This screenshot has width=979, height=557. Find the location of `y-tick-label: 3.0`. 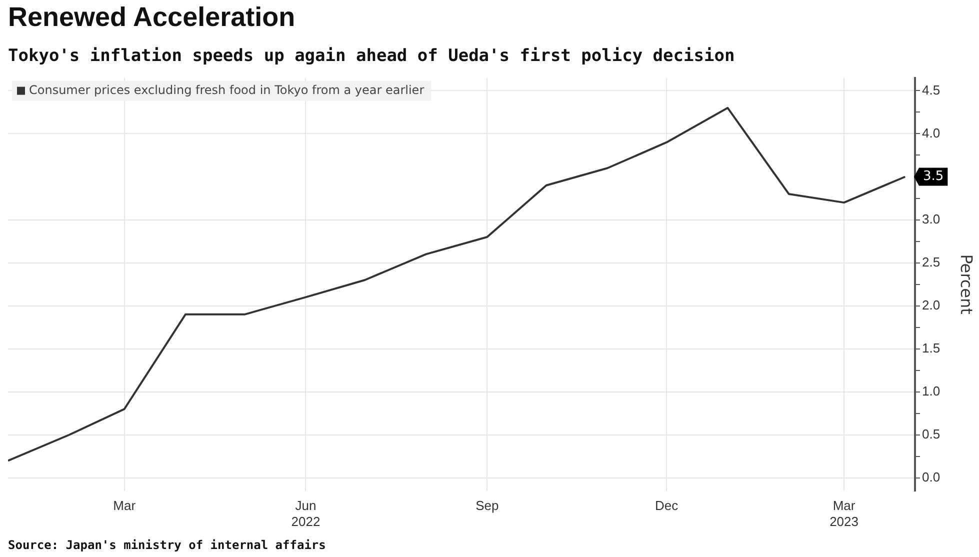

y-tick-label: 3.0 is located at coordinates (931, 218).